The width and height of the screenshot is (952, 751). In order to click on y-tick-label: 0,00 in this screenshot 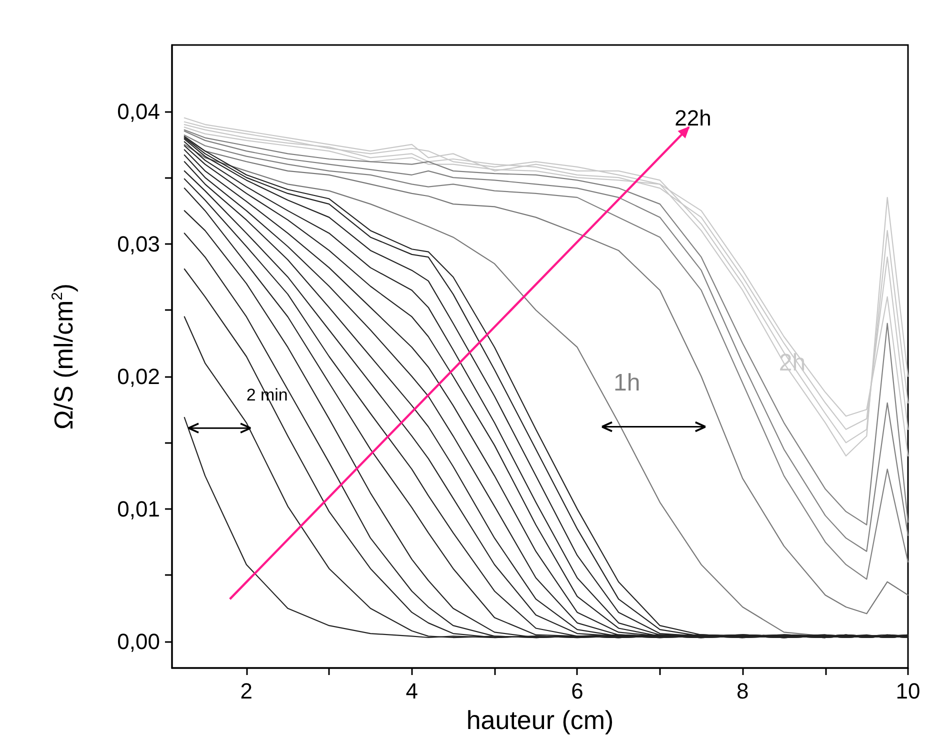, I will do `click(138, 641)`.